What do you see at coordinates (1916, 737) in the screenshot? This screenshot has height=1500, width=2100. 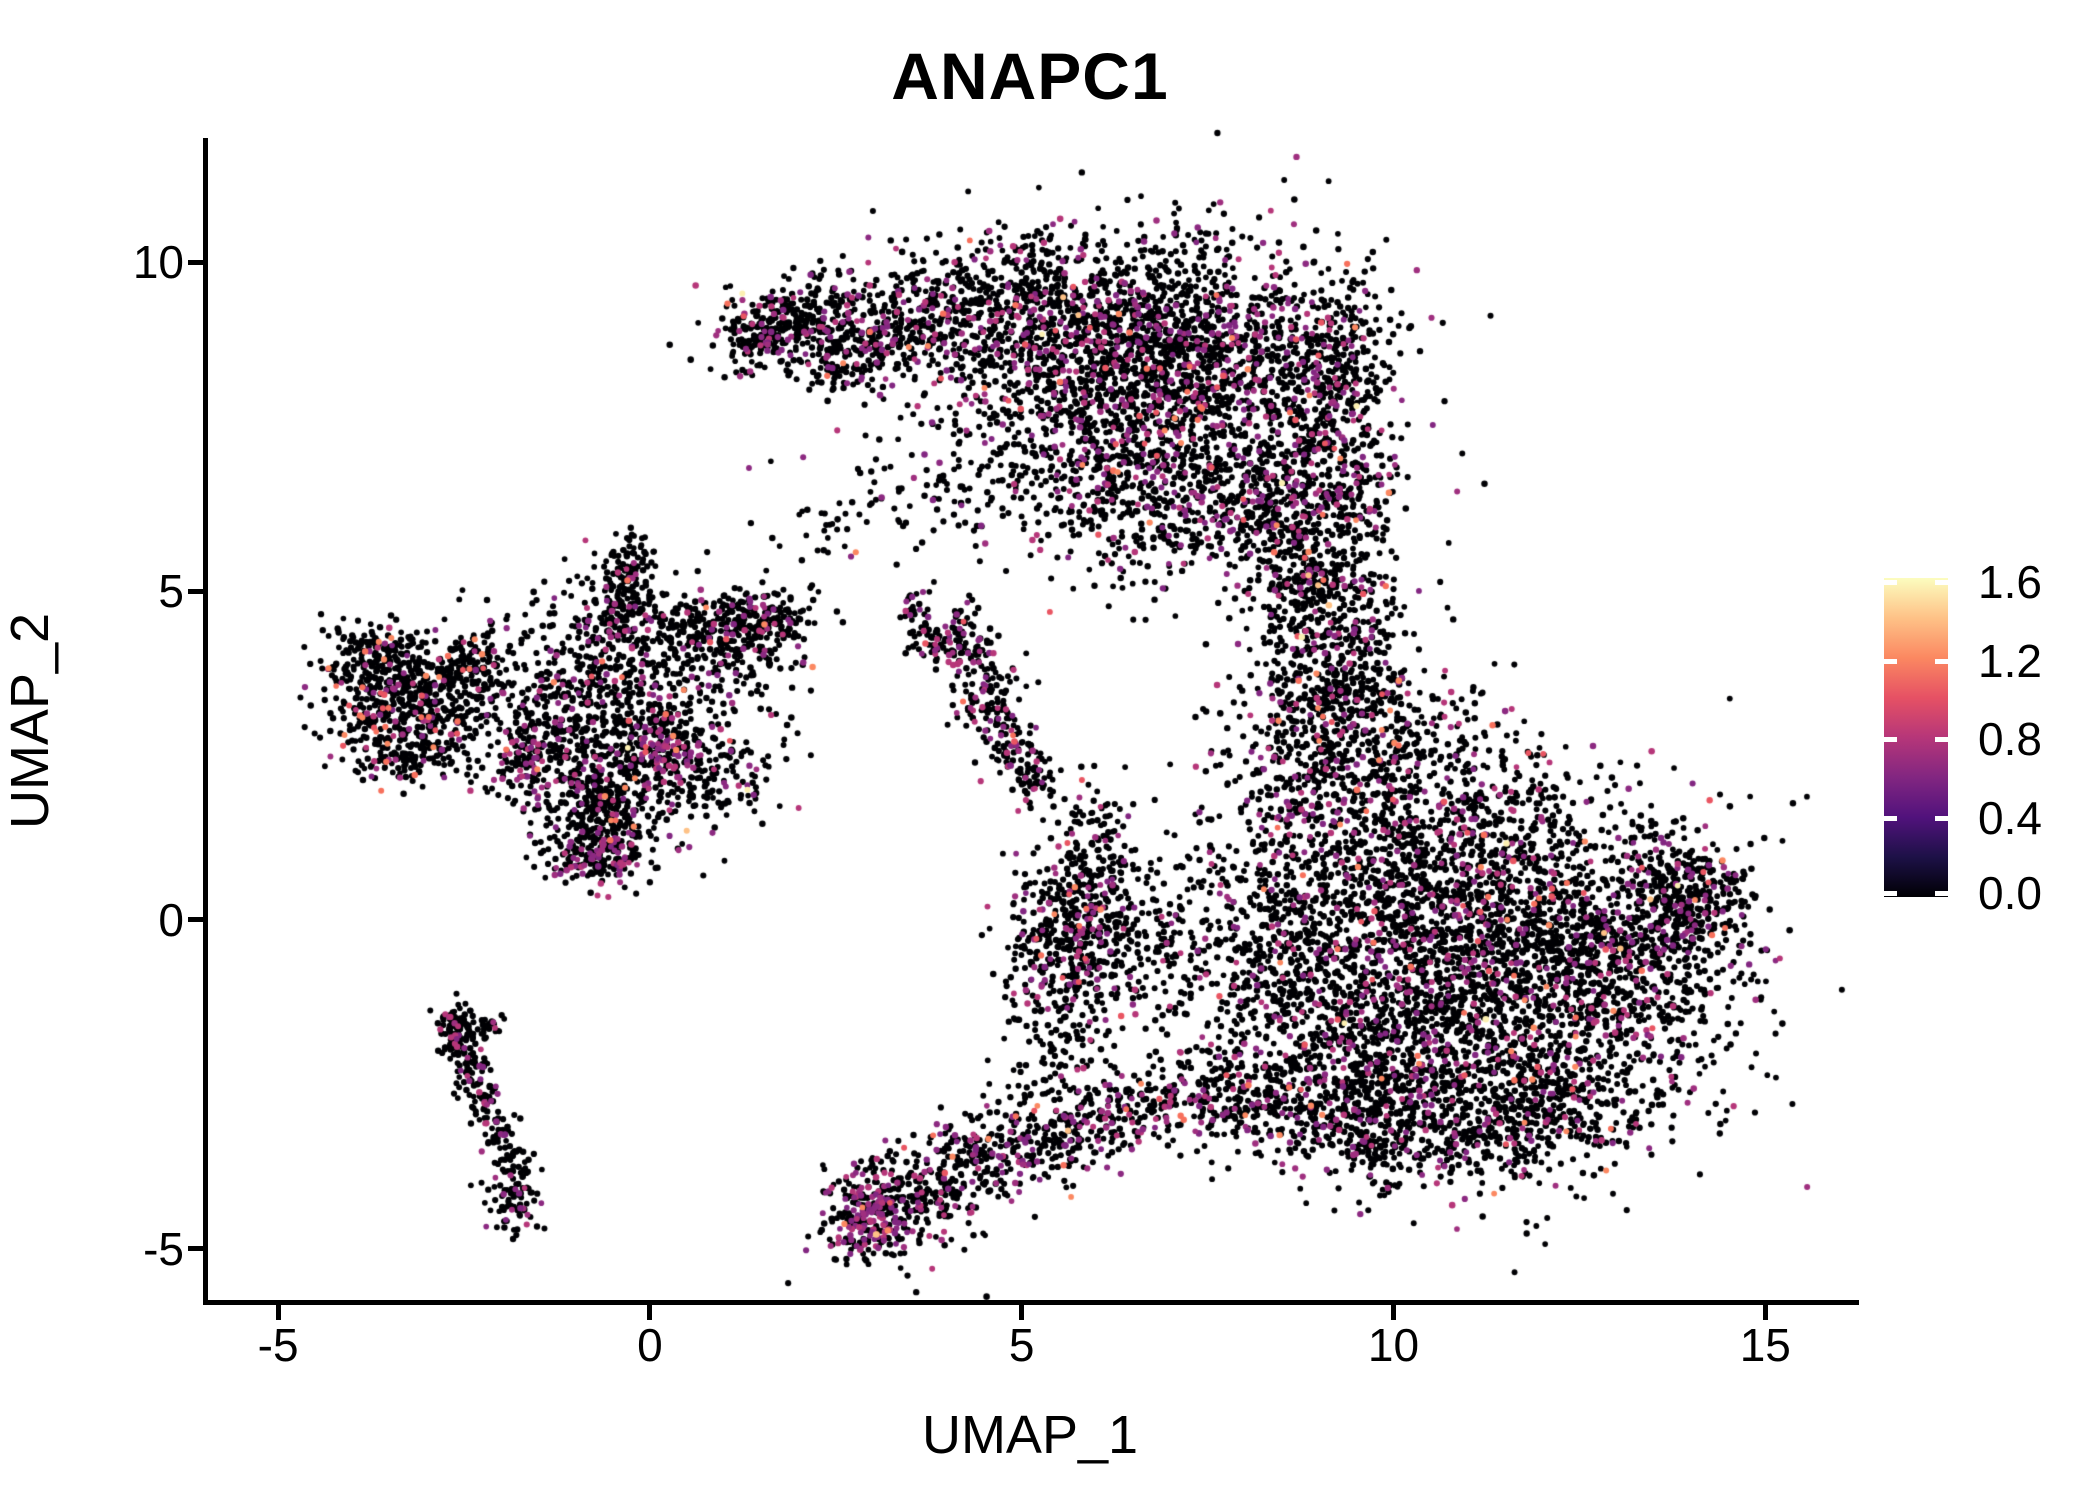 I see `legend-colorbar` at bounding box center [1916, 737].